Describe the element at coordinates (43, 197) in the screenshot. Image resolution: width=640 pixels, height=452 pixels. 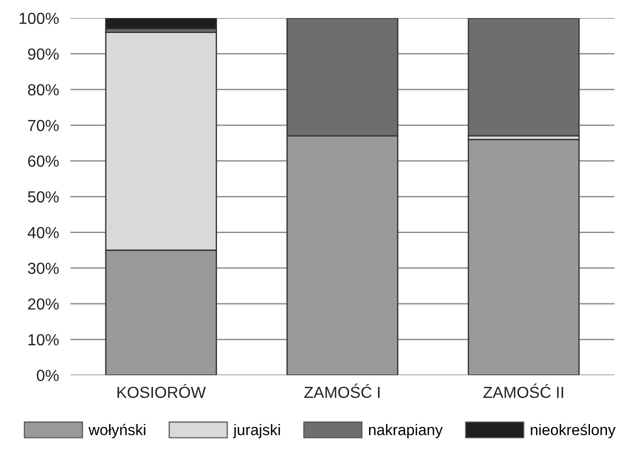
I see `y-tick-label: 50%` at that location.